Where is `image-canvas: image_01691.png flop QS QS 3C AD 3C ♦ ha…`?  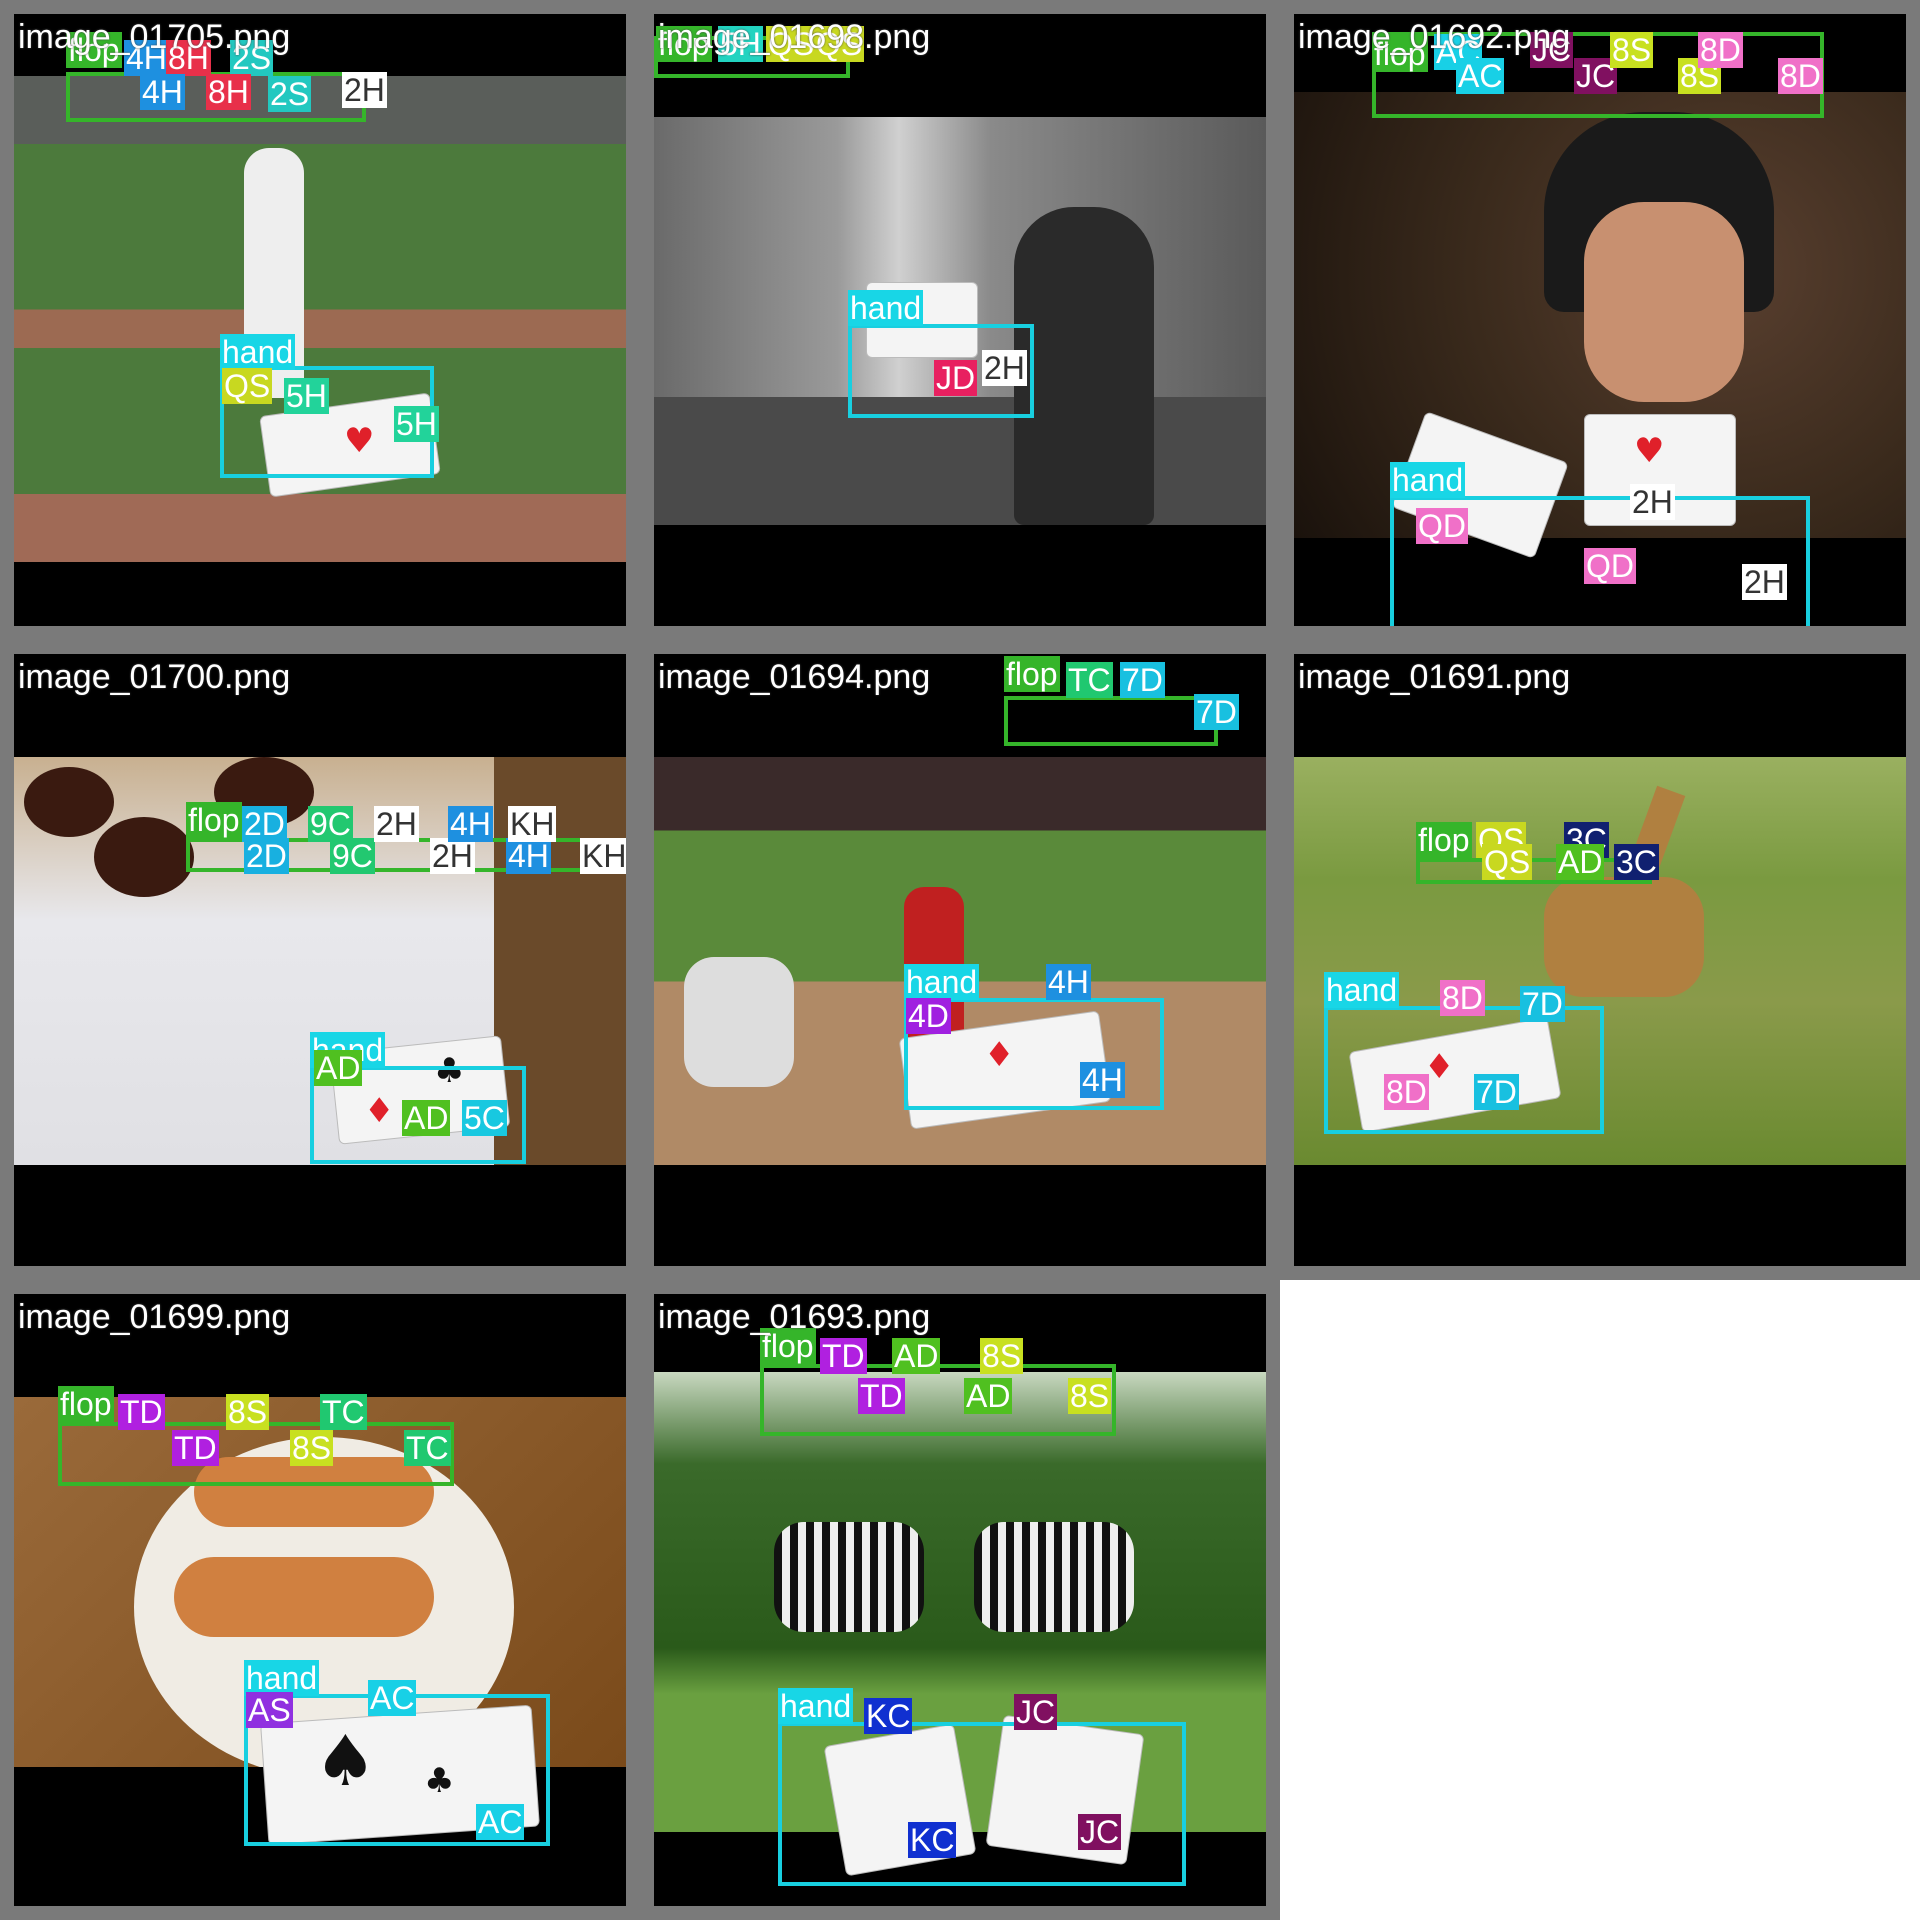 image-canvas: image_01691.png flop QS QS 3C AD 3C ♦ ha… is located at coordinates (1600, 960).